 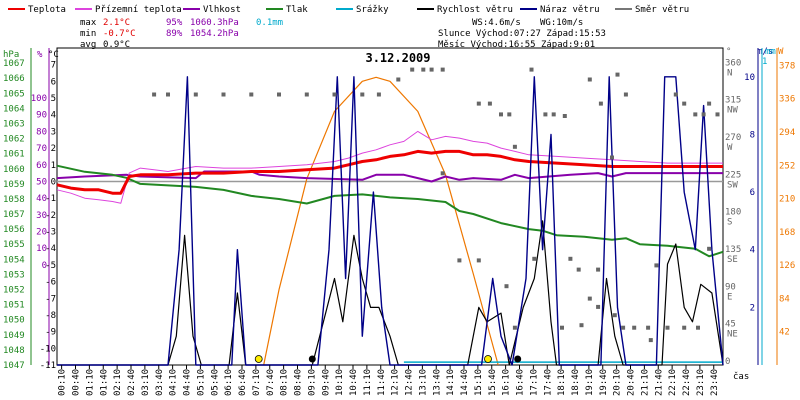 What do you see at coordinates (14, 351) in the screenshot?
I see `pressure-tick: 1048` at bounding box center [14, 351].